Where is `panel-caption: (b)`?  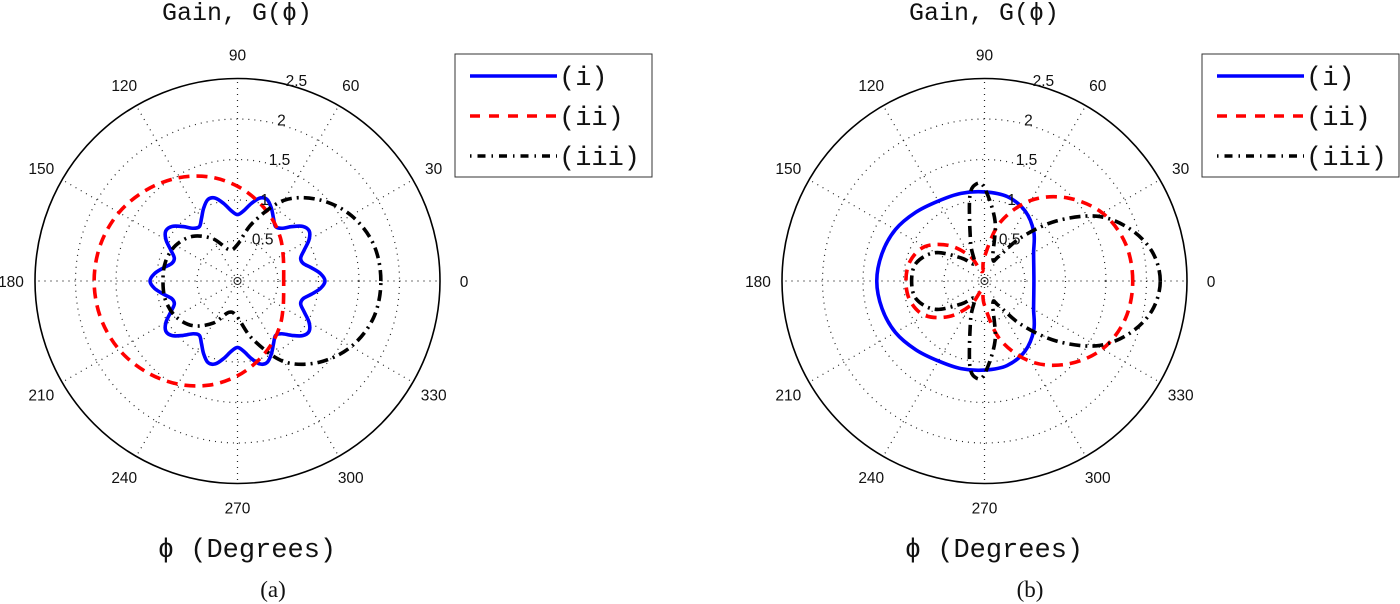 panel-caption: (b) is located at coordinates (1030, 589).